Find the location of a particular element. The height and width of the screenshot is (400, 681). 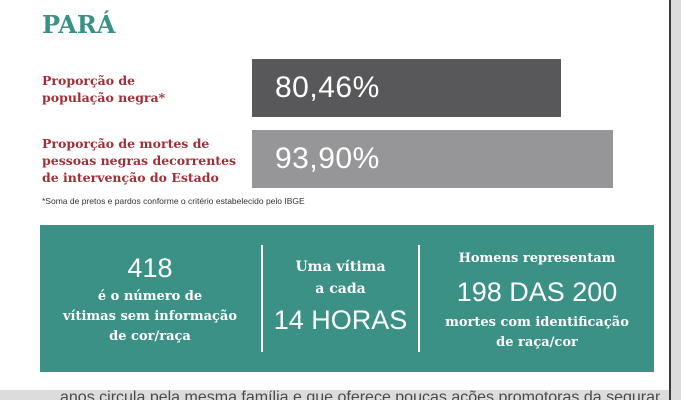

label-line: de intervenção do Estado is located at coordinates (130, 177).